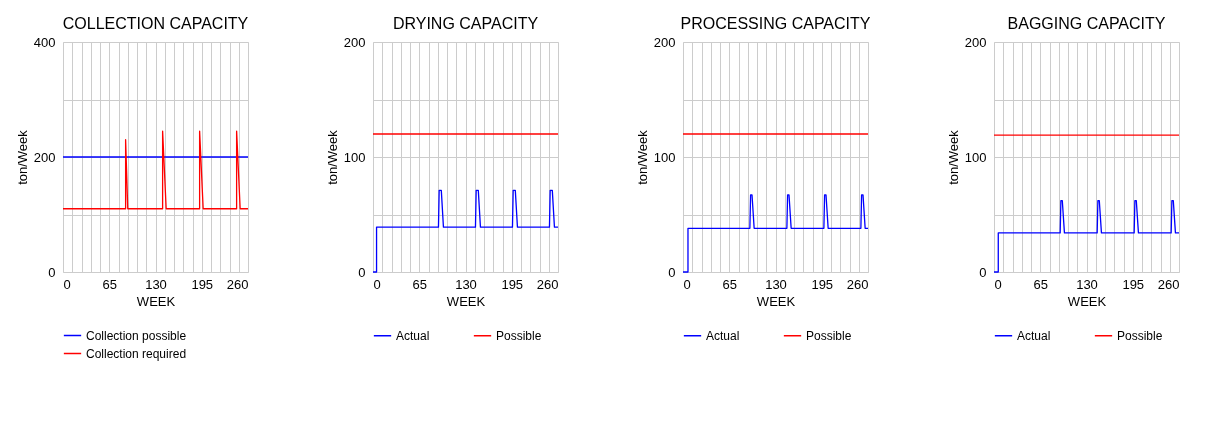 This screenshot has width=1216, height=432. I want to click on chart-title: PROCESSING CAPACITY, so click(775, 23).